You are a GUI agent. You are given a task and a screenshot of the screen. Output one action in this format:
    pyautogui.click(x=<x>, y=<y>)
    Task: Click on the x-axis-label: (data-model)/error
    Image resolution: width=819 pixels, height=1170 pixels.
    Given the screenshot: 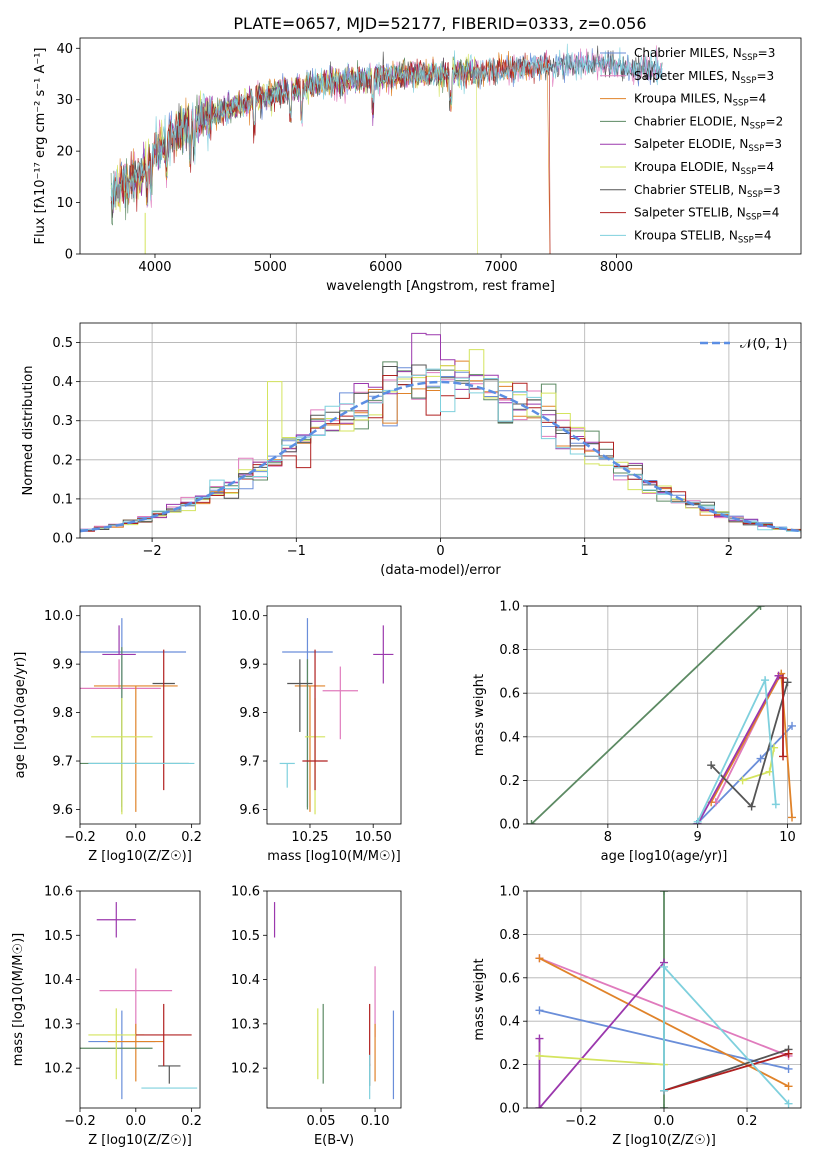 What is the action you would take?
    pyautogui.click(x=440, y=570)
    